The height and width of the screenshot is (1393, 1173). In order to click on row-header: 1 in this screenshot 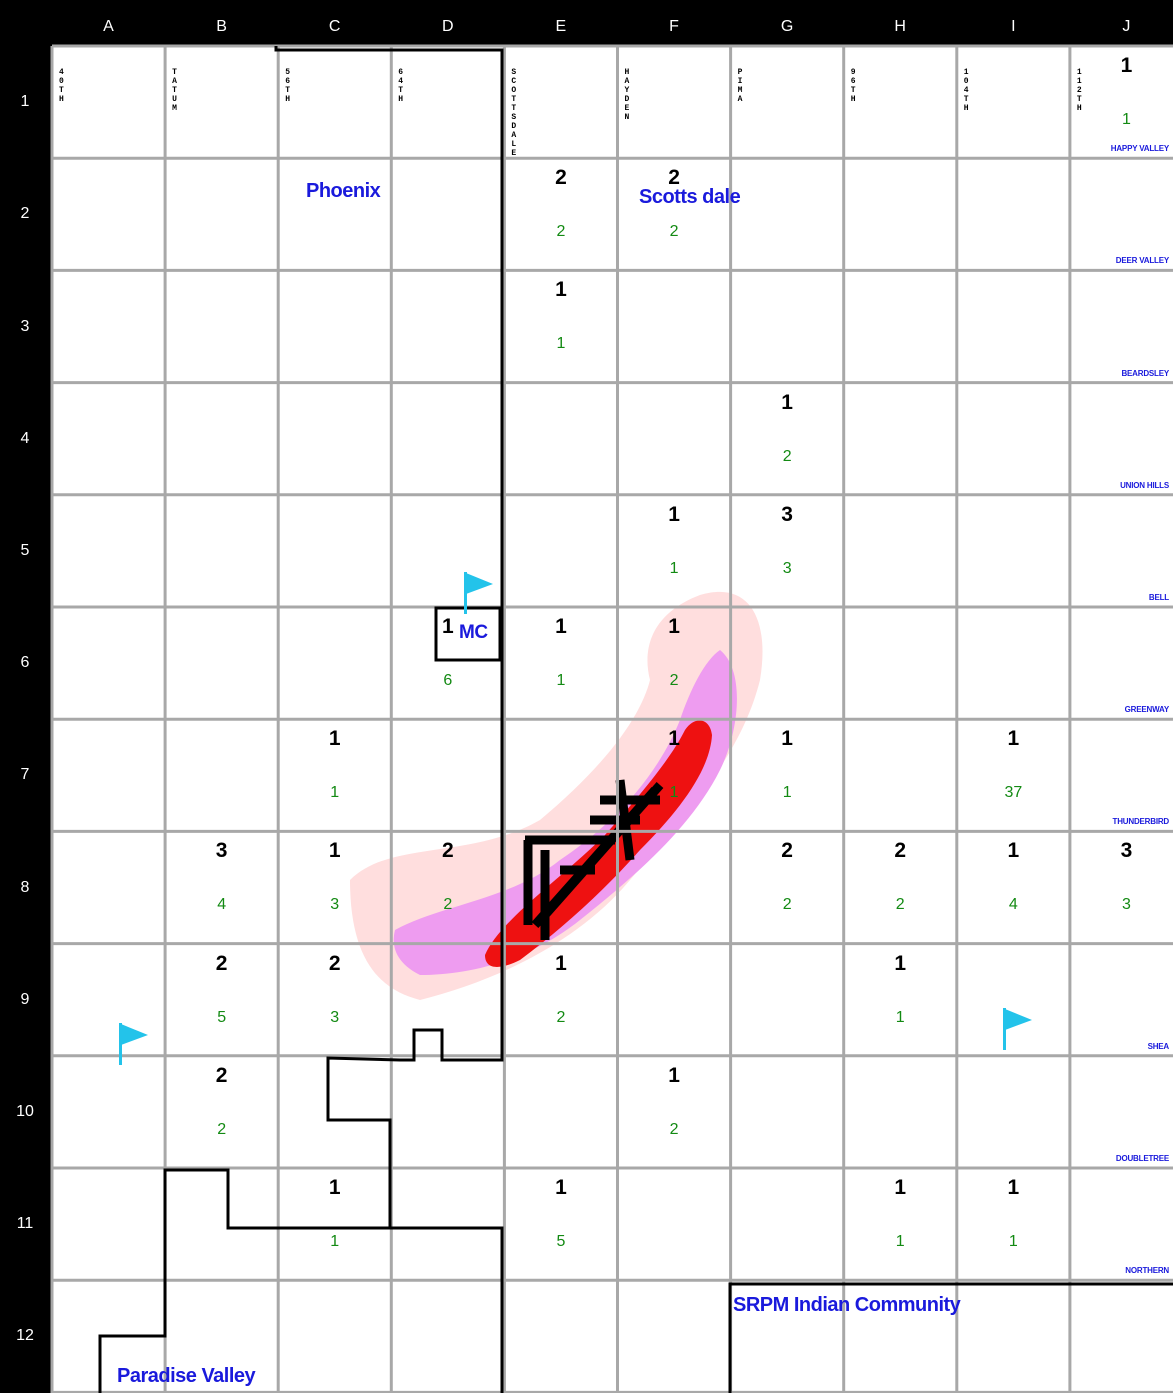, I will do `click(25, 102)`.